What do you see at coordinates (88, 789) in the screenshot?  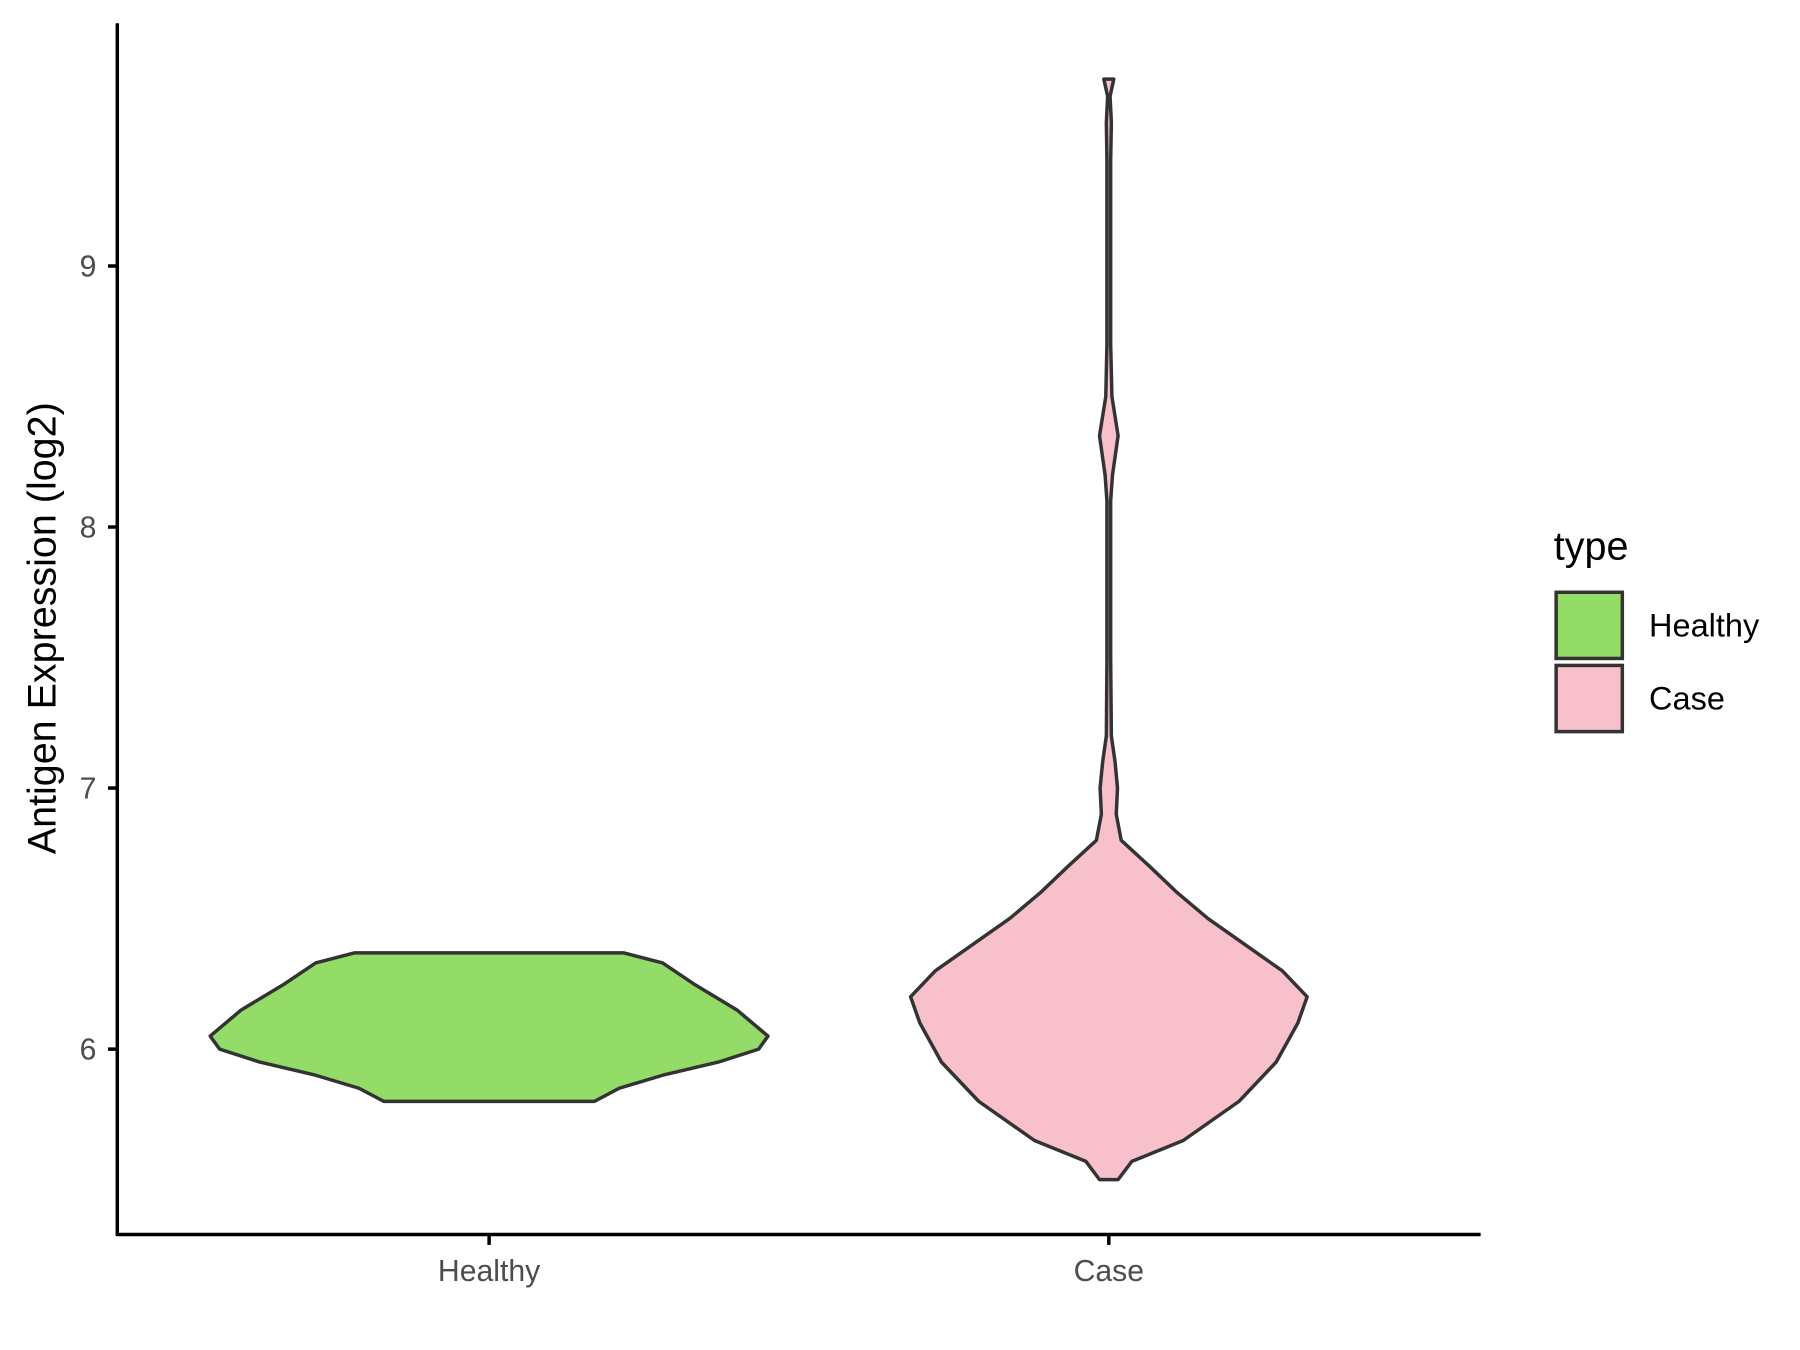 I see `y-tick-label: 7` at bounding box center [88, 789].